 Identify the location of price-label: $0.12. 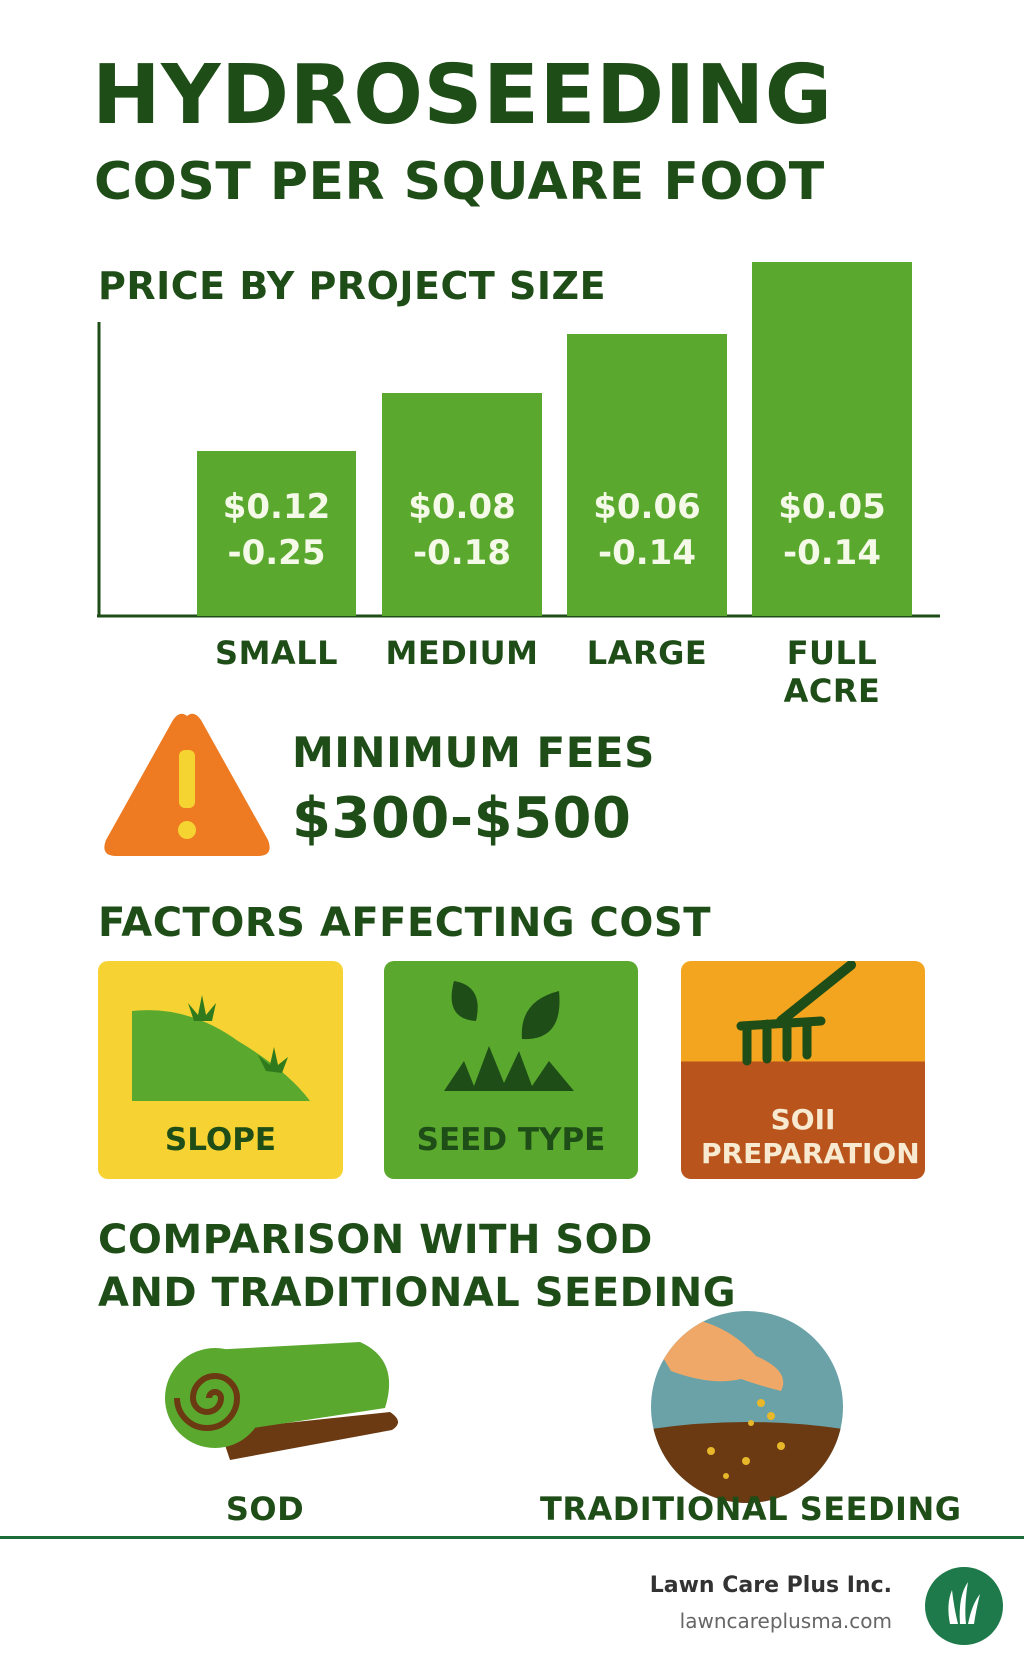
(276, 507).